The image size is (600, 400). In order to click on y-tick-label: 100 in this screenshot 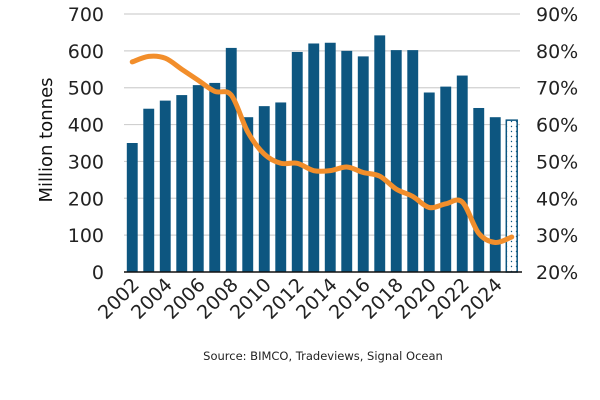, I will do `click(86, 236)`.